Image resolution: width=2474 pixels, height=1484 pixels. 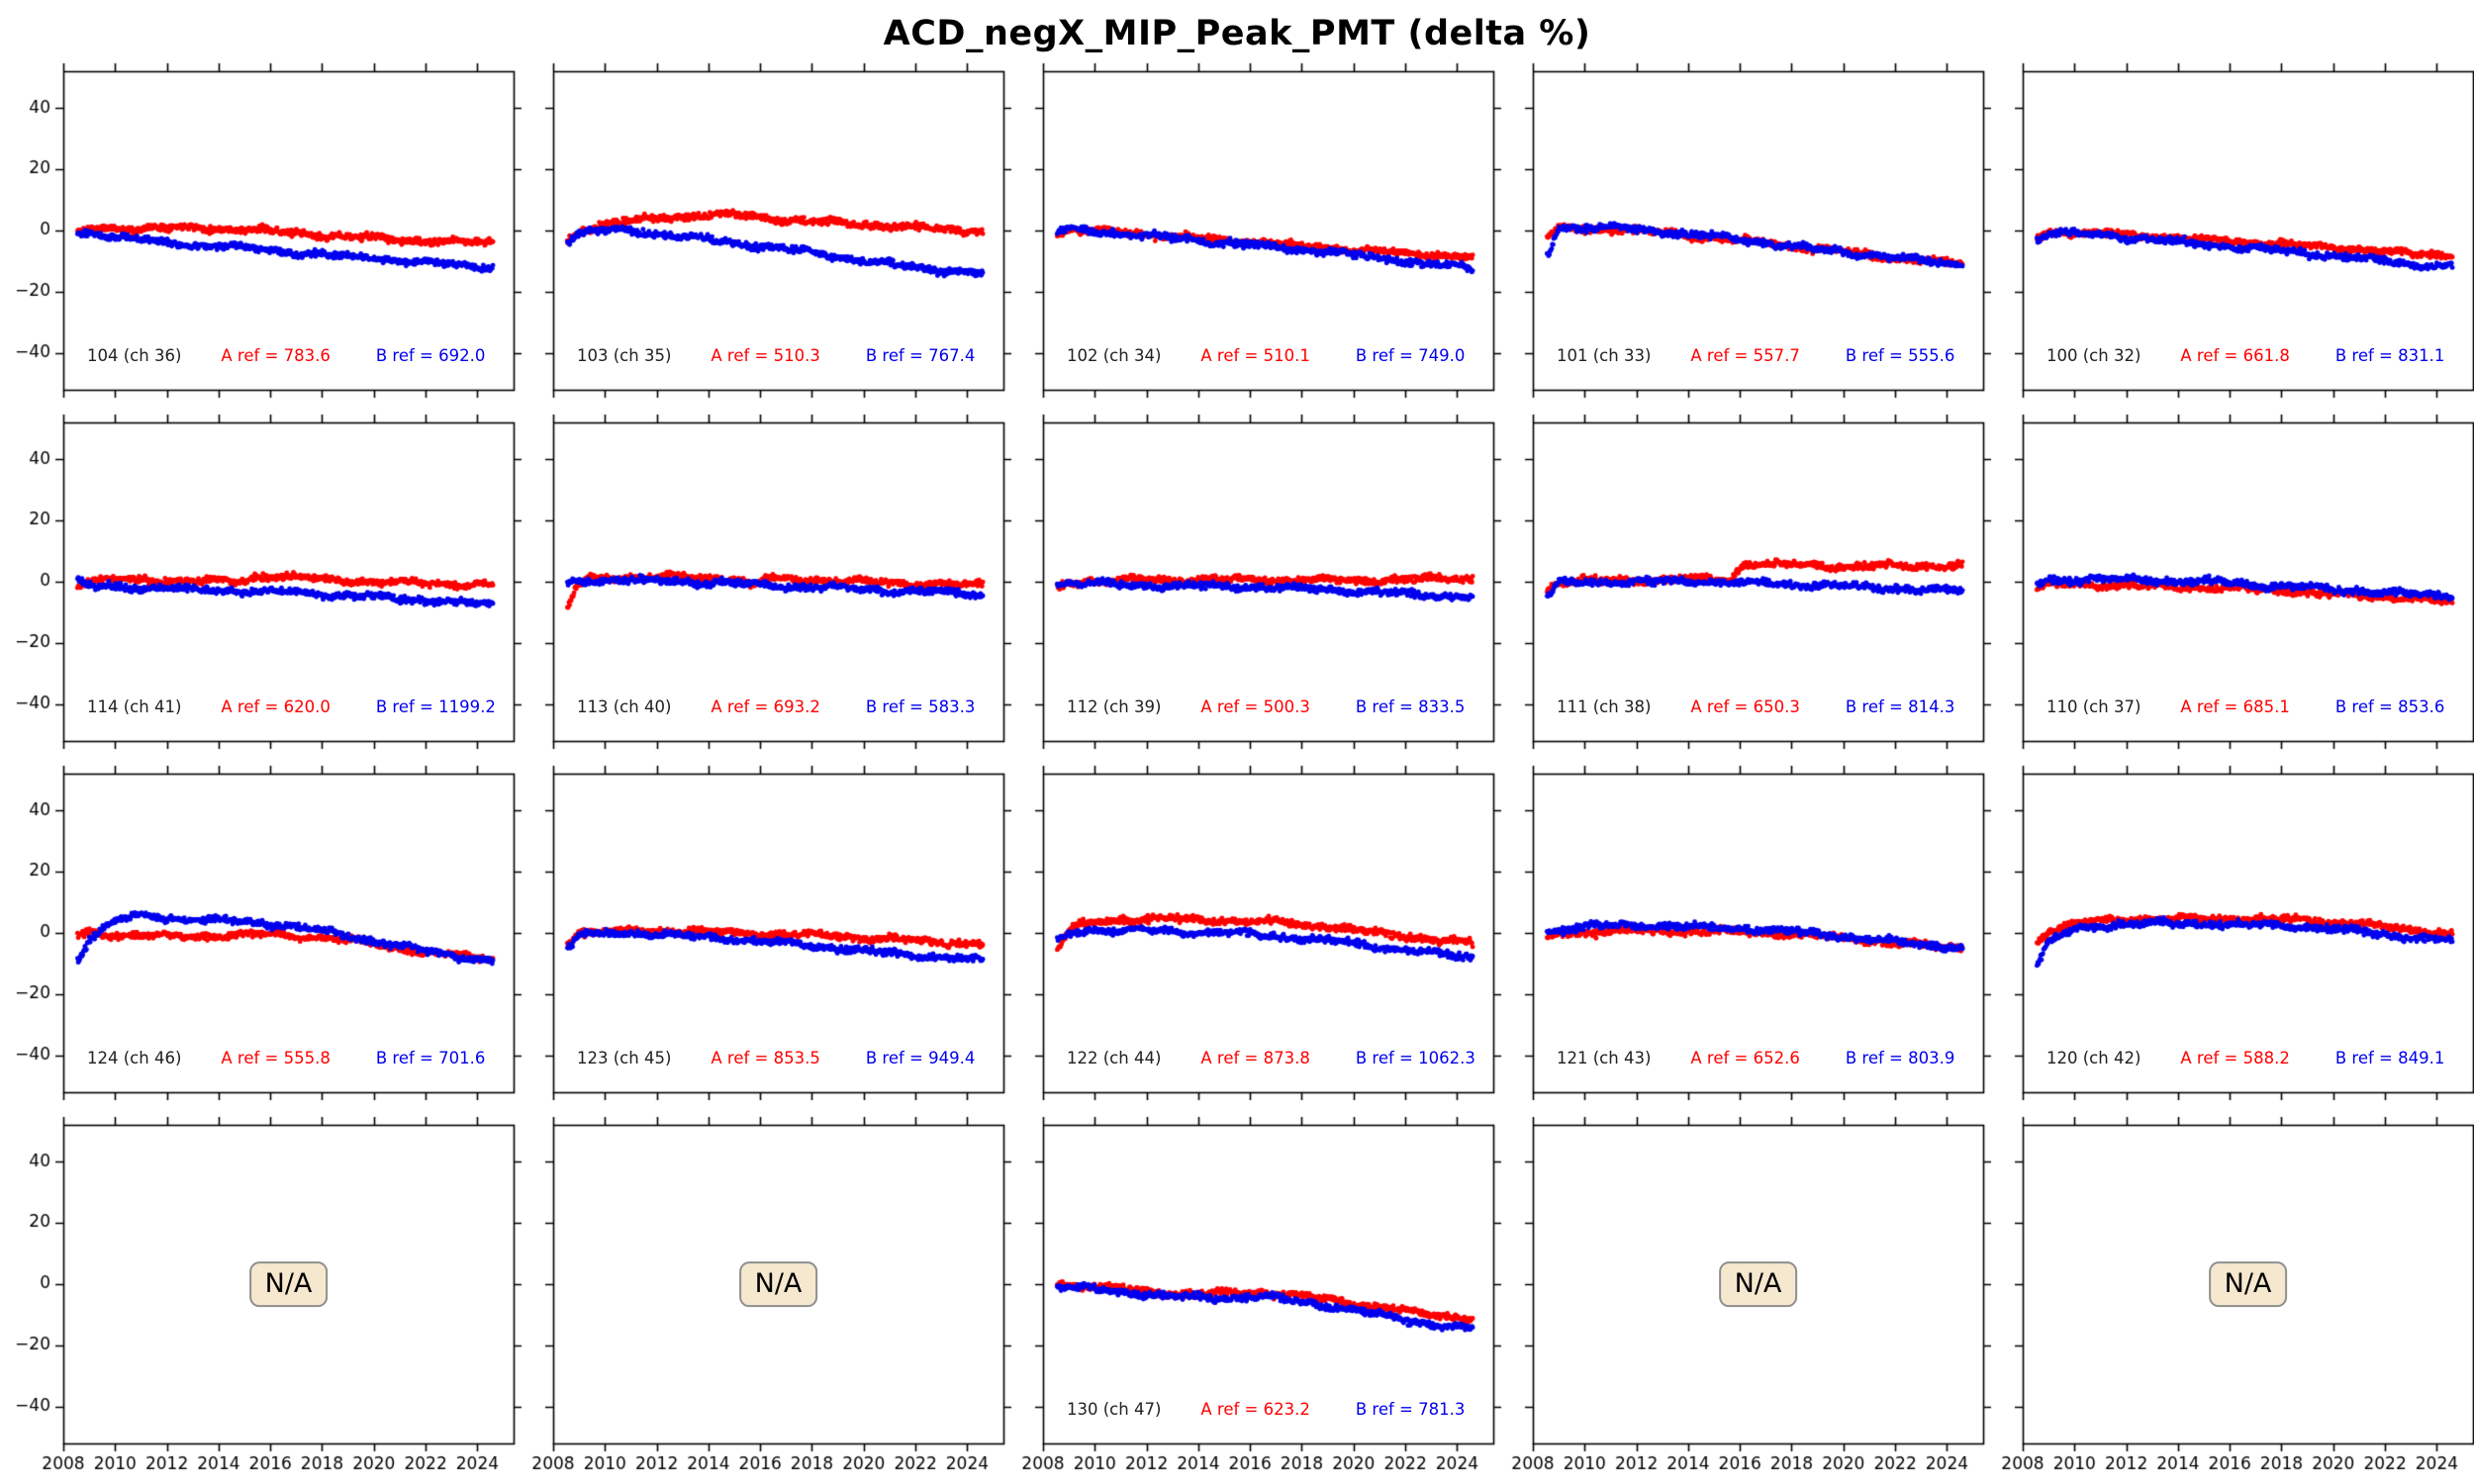 I want to click on chart-title: ACD_negX_MIP_Peak_PMT (delta %), so click(x=1237, y=33).